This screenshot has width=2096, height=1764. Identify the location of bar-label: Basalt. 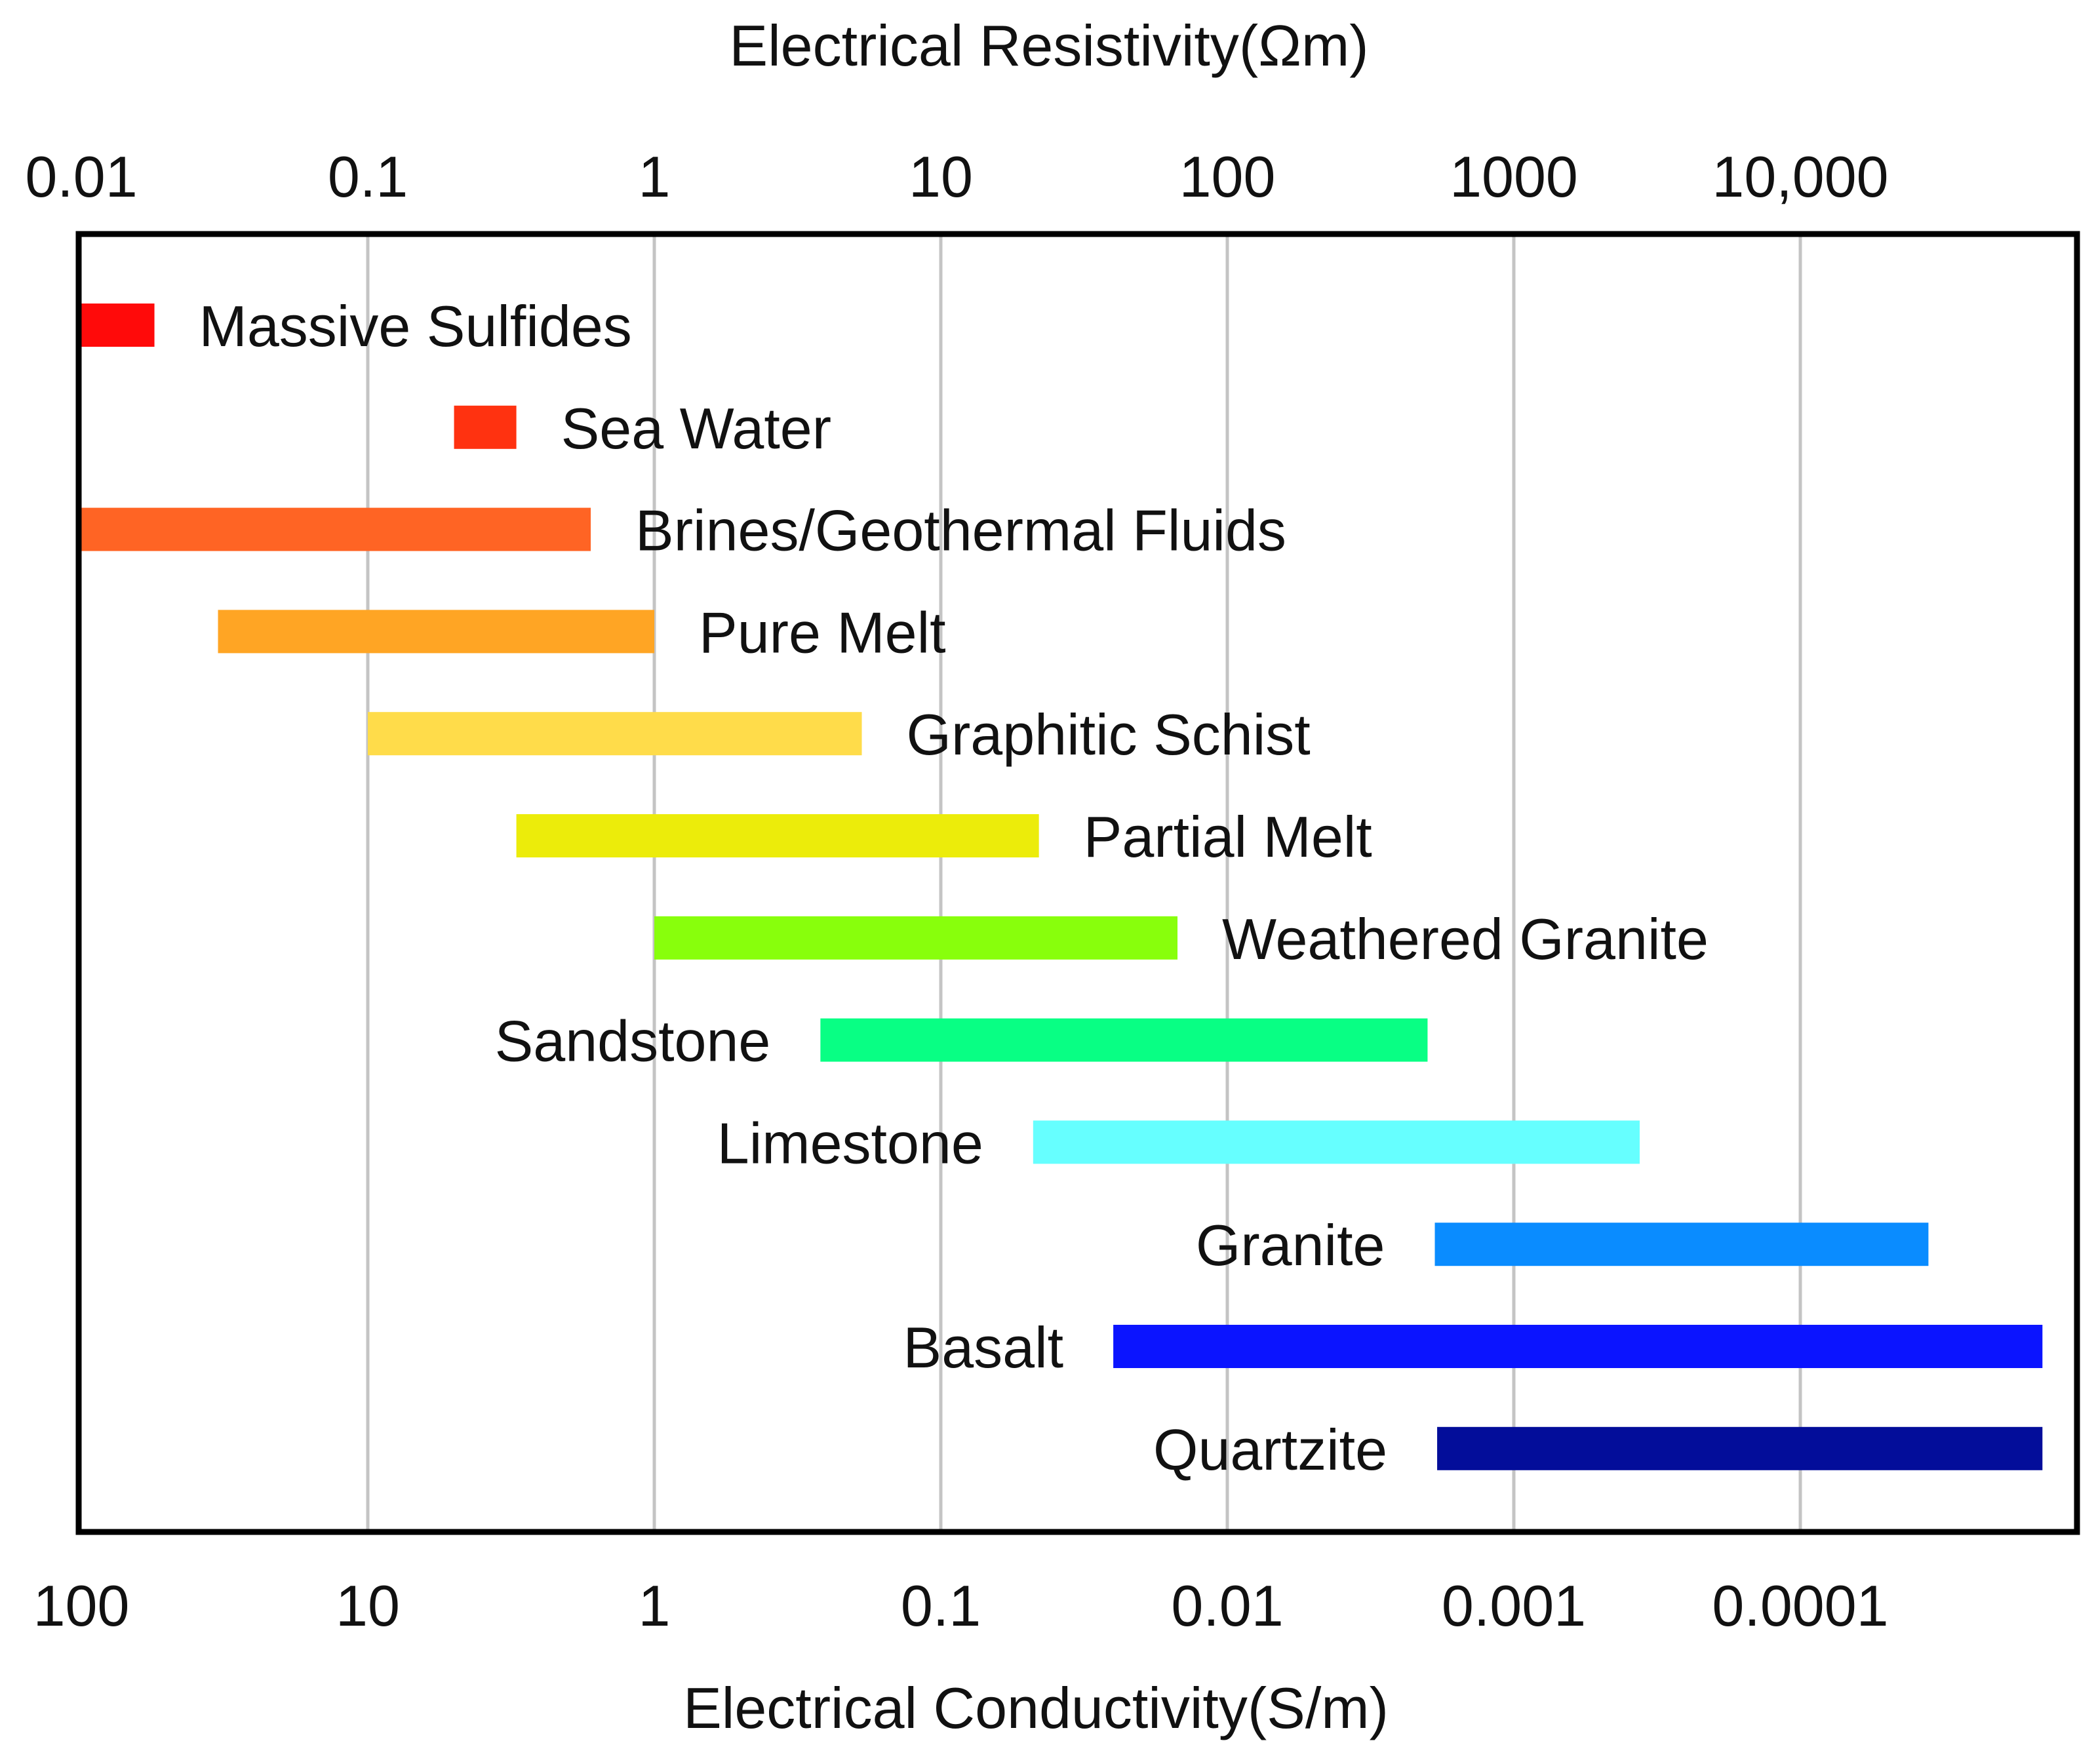
(983, 1347).